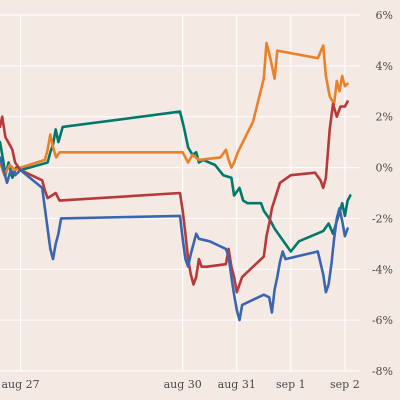  Describe the element at coordinates (20, 384) in the screenshot. I see `x-tick-label: aug 27` at that location.